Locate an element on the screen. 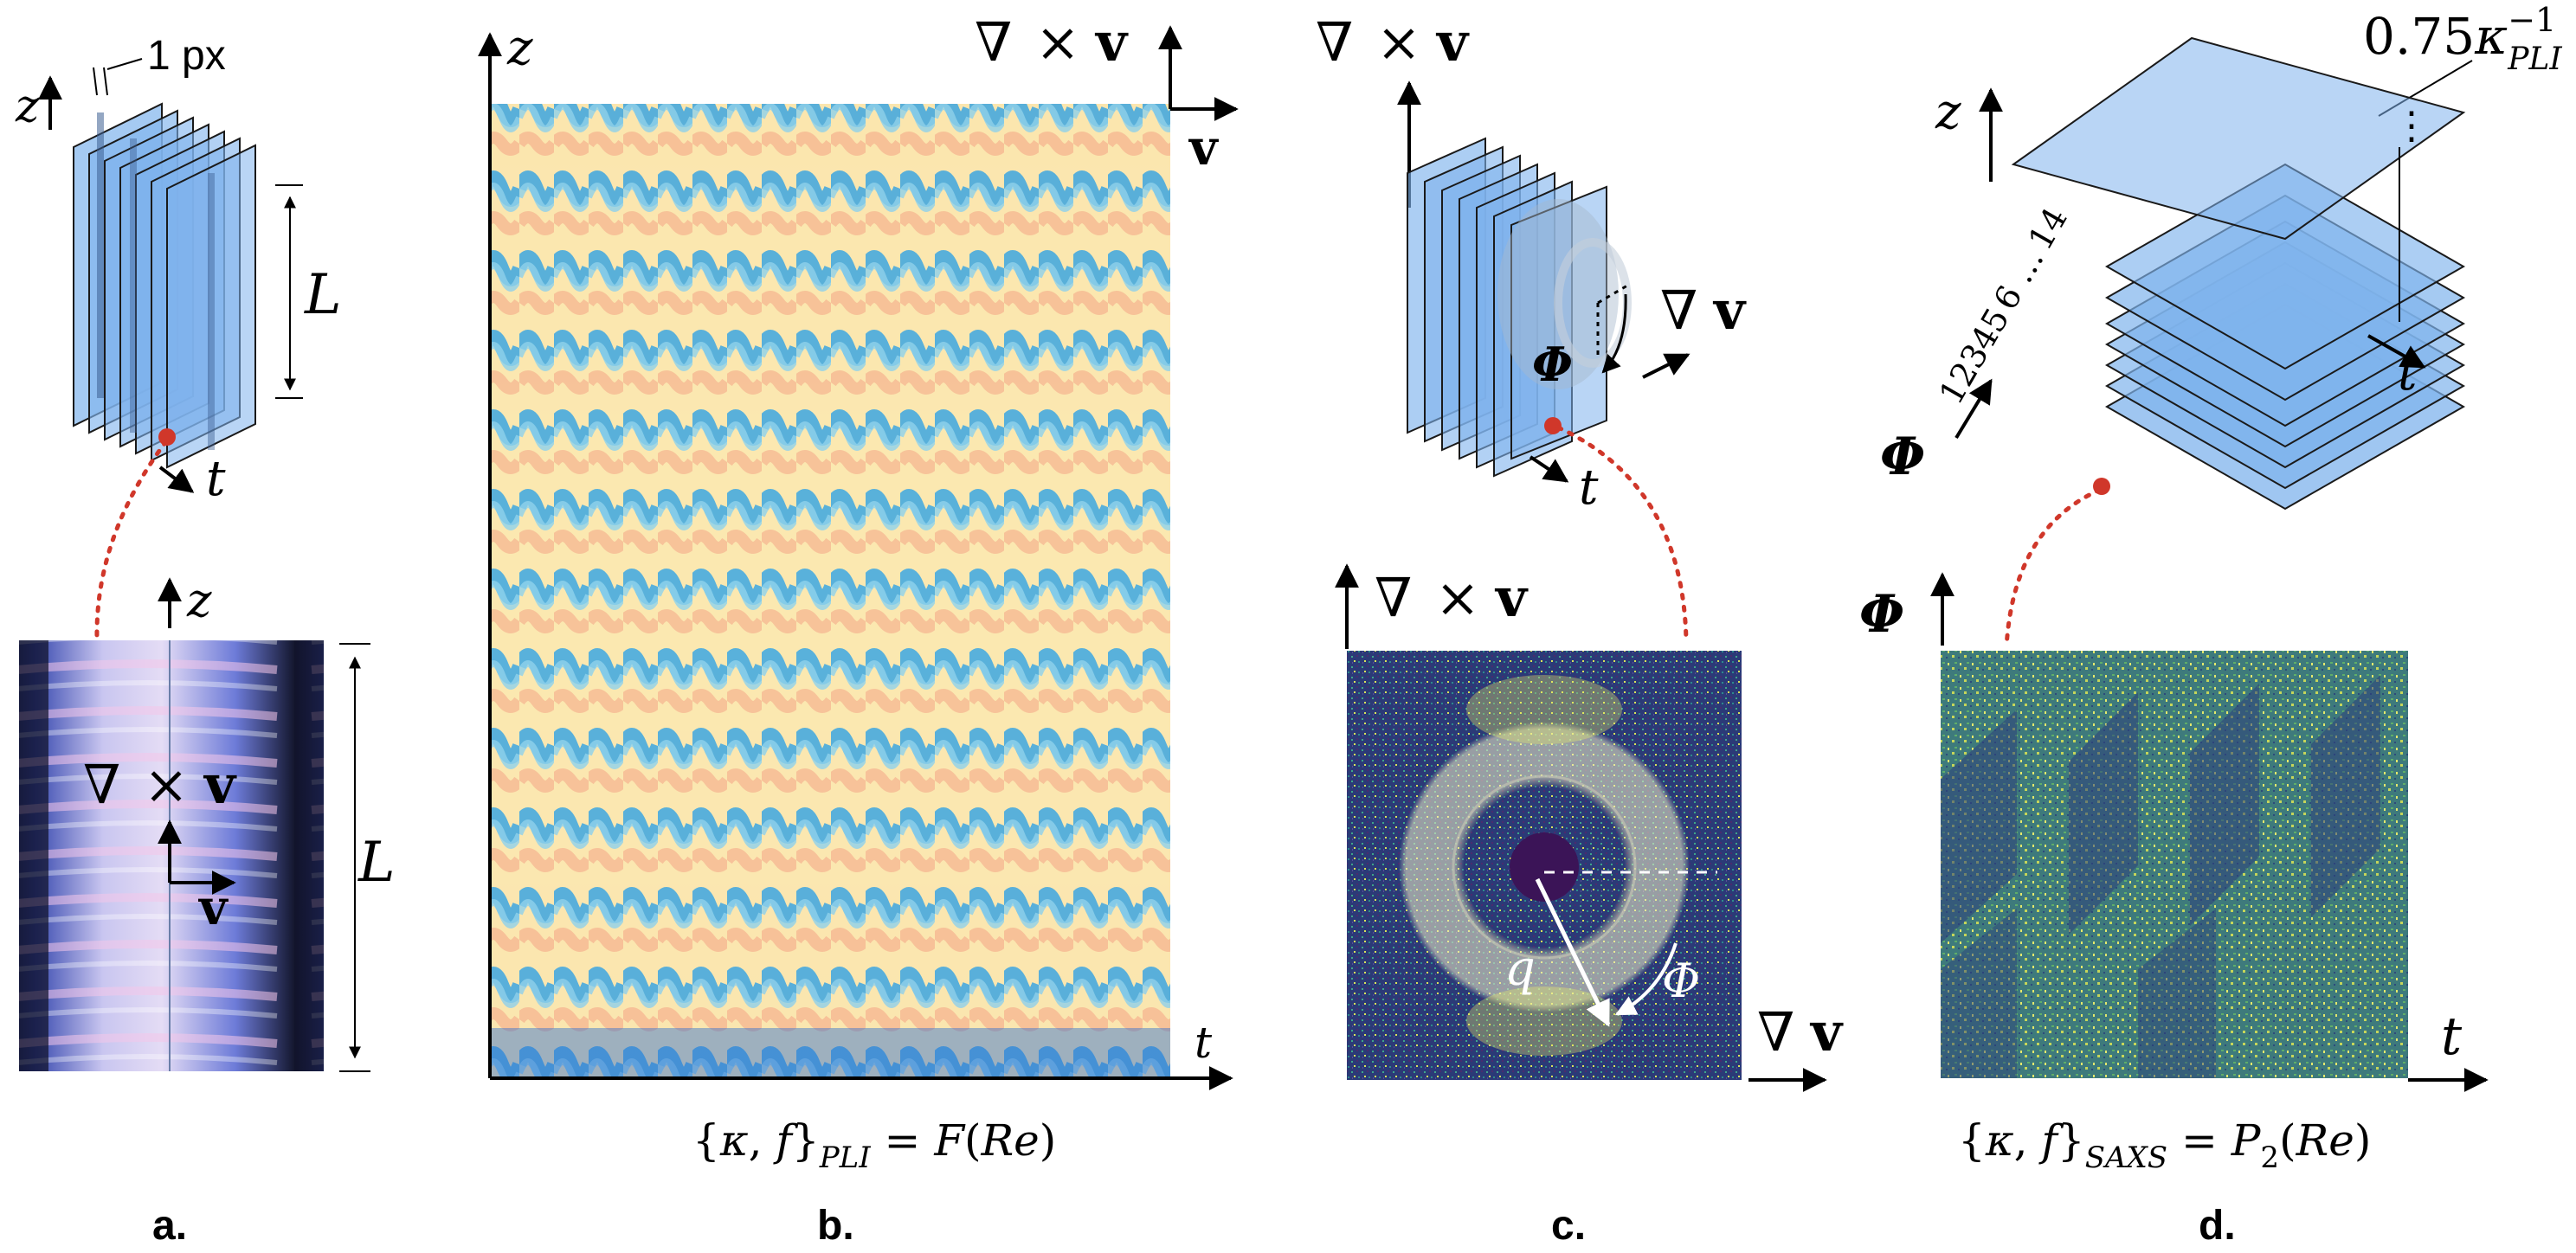 The width and height of the screenshot is (2576, 1253). panel-b-caption-sub: PLI is located at coordinates (845, 1158).